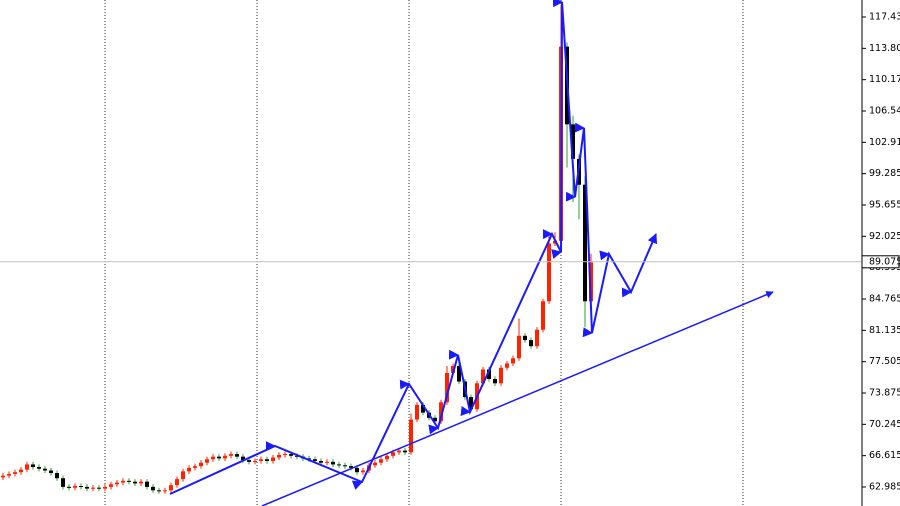 The width and height of the screenshot is (900, 506). Describe the element at coordinates (884, 261) in the screenshot. I see `last-price-label: 89.075` at that location.